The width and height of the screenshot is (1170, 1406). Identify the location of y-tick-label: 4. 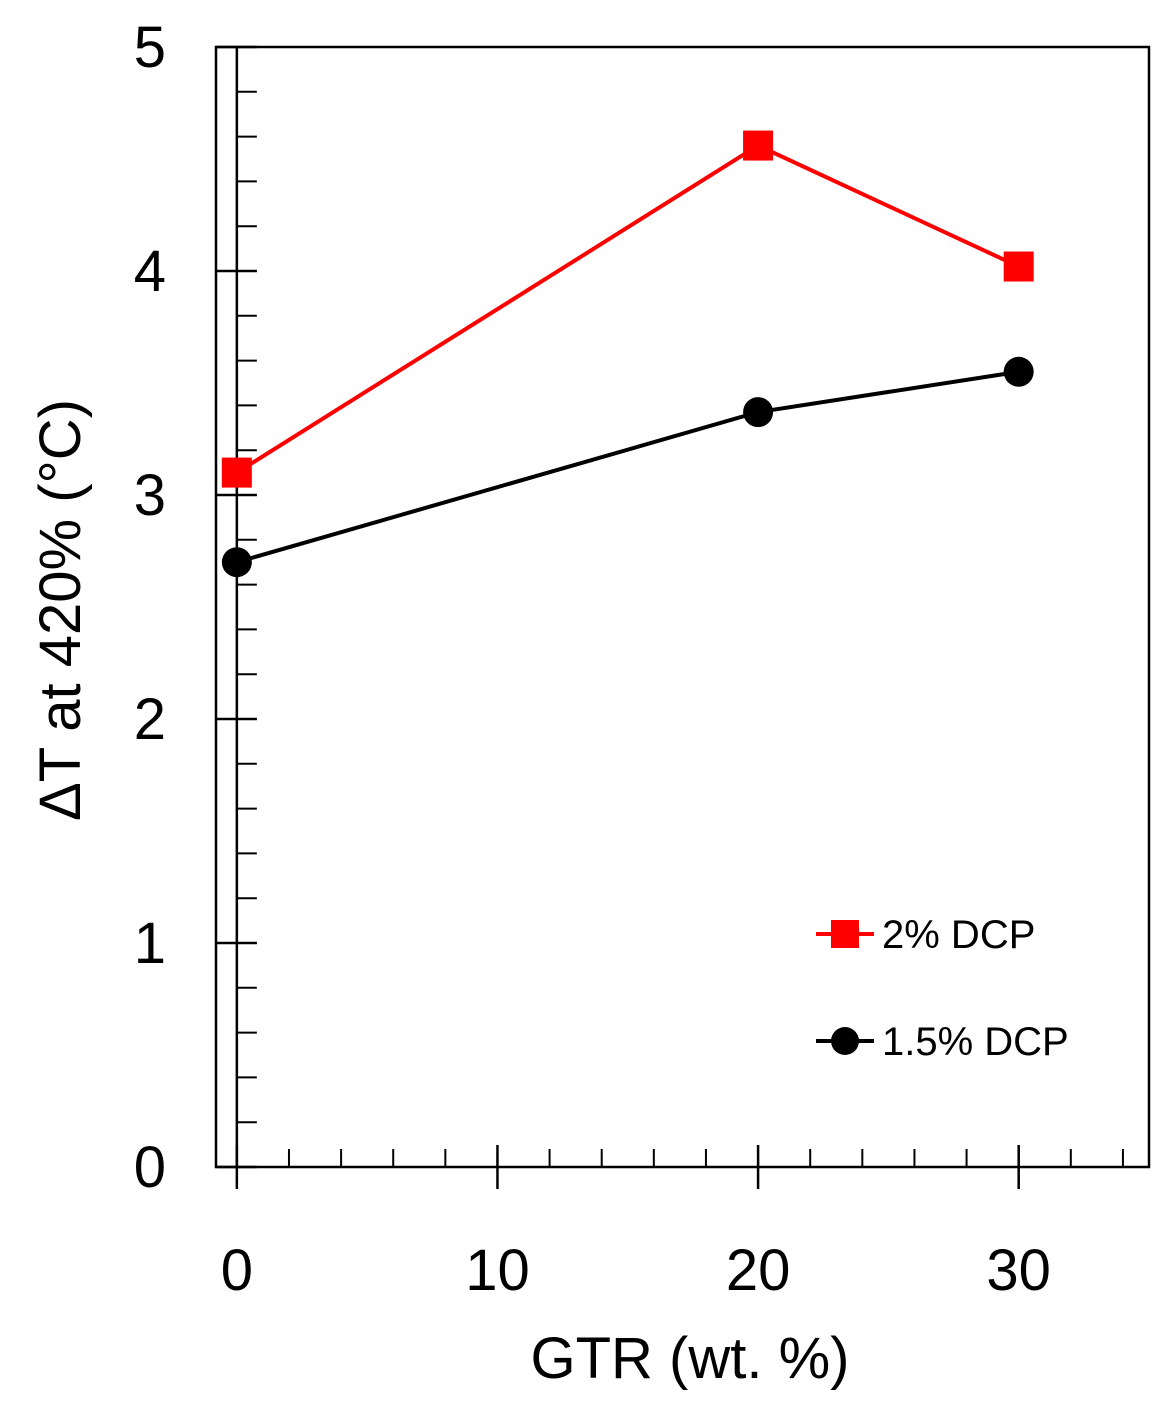
(150, 271).